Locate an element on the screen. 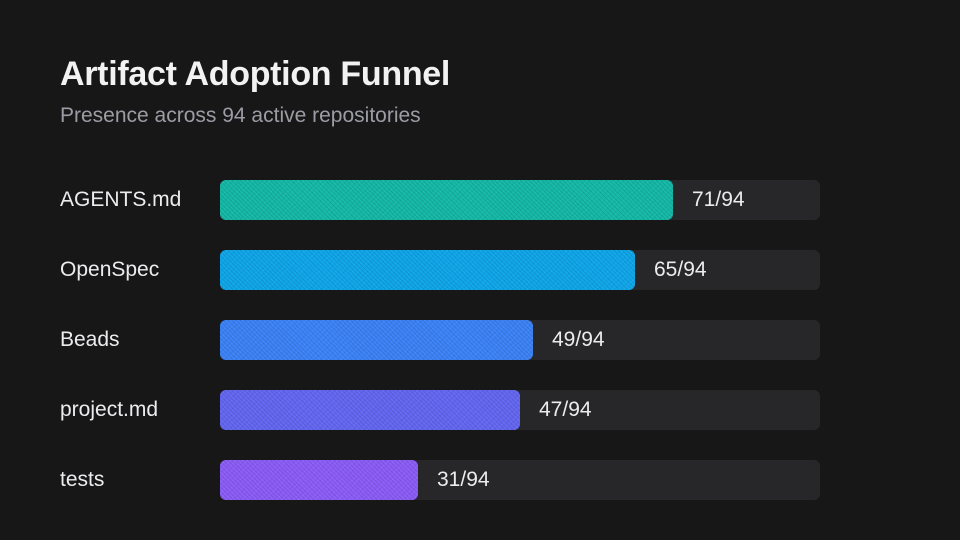 The image size is (960, 540). value-label: 65/94 is located at coordinates (680, 269).